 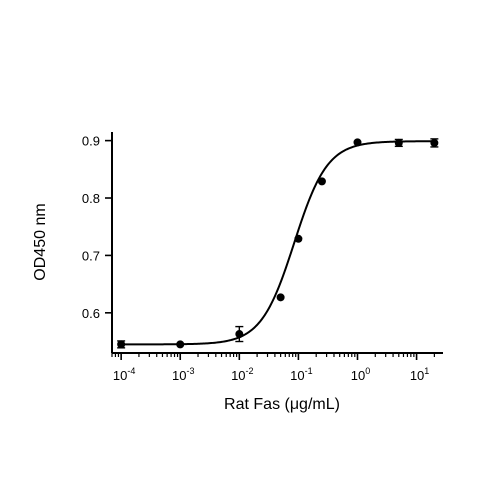 What do you see at coordinates (91, 141) in the screenshot?
I see `y-tick-label: 0.9` at bounding box center [91, 141].